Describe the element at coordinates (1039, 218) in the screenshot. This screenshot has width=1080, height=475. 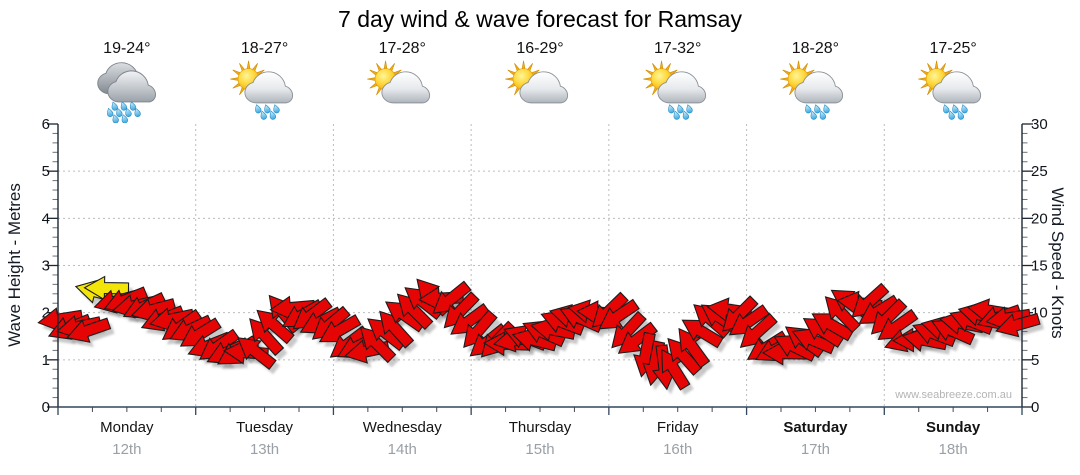
I see `axis-tick-label: 20` at that location.